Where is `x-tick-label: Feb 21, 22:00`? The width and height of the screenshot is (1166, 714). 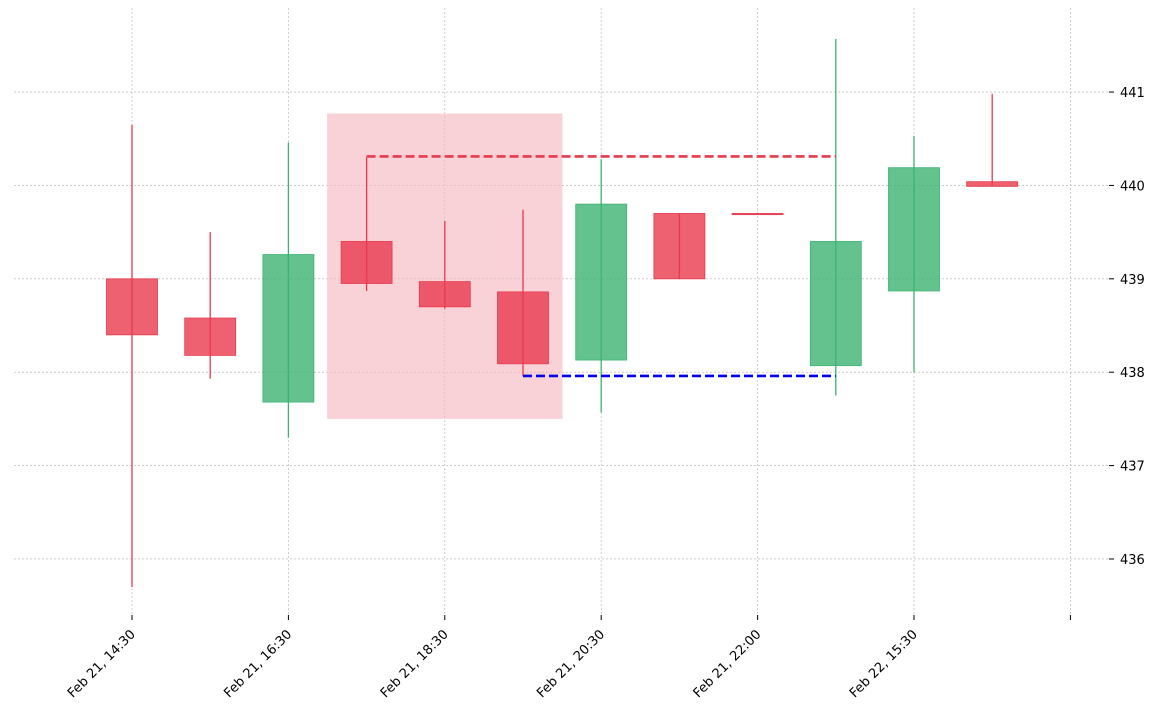 x-tick-label: Feb 21, 22:00 is located at coordinates (728, 664).